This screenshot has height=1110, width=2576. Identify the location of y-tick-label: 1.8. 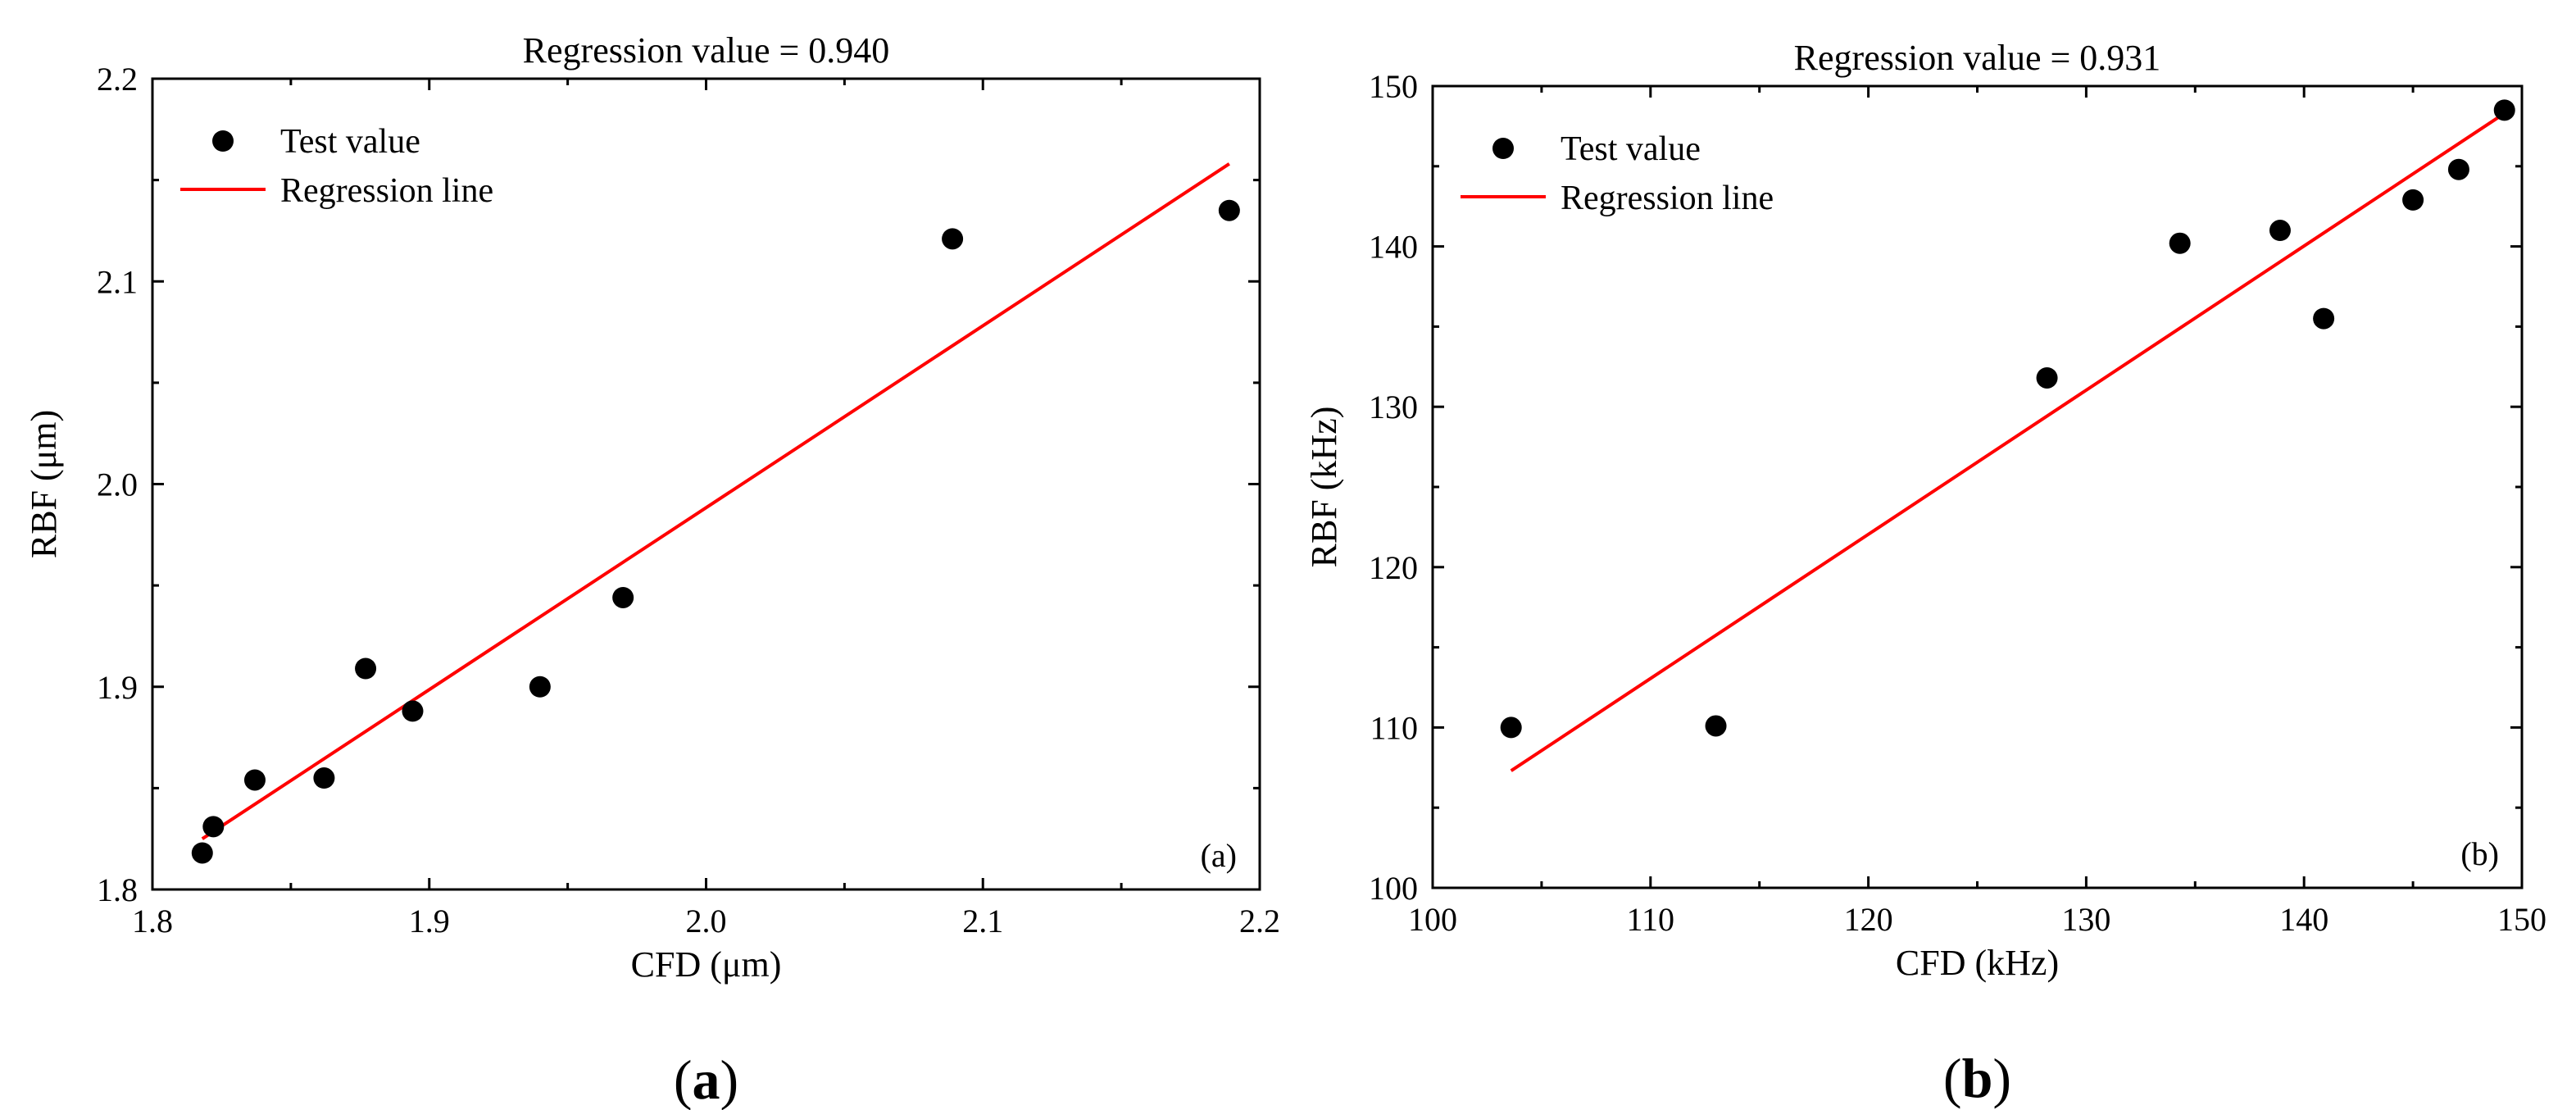
(117, 890).